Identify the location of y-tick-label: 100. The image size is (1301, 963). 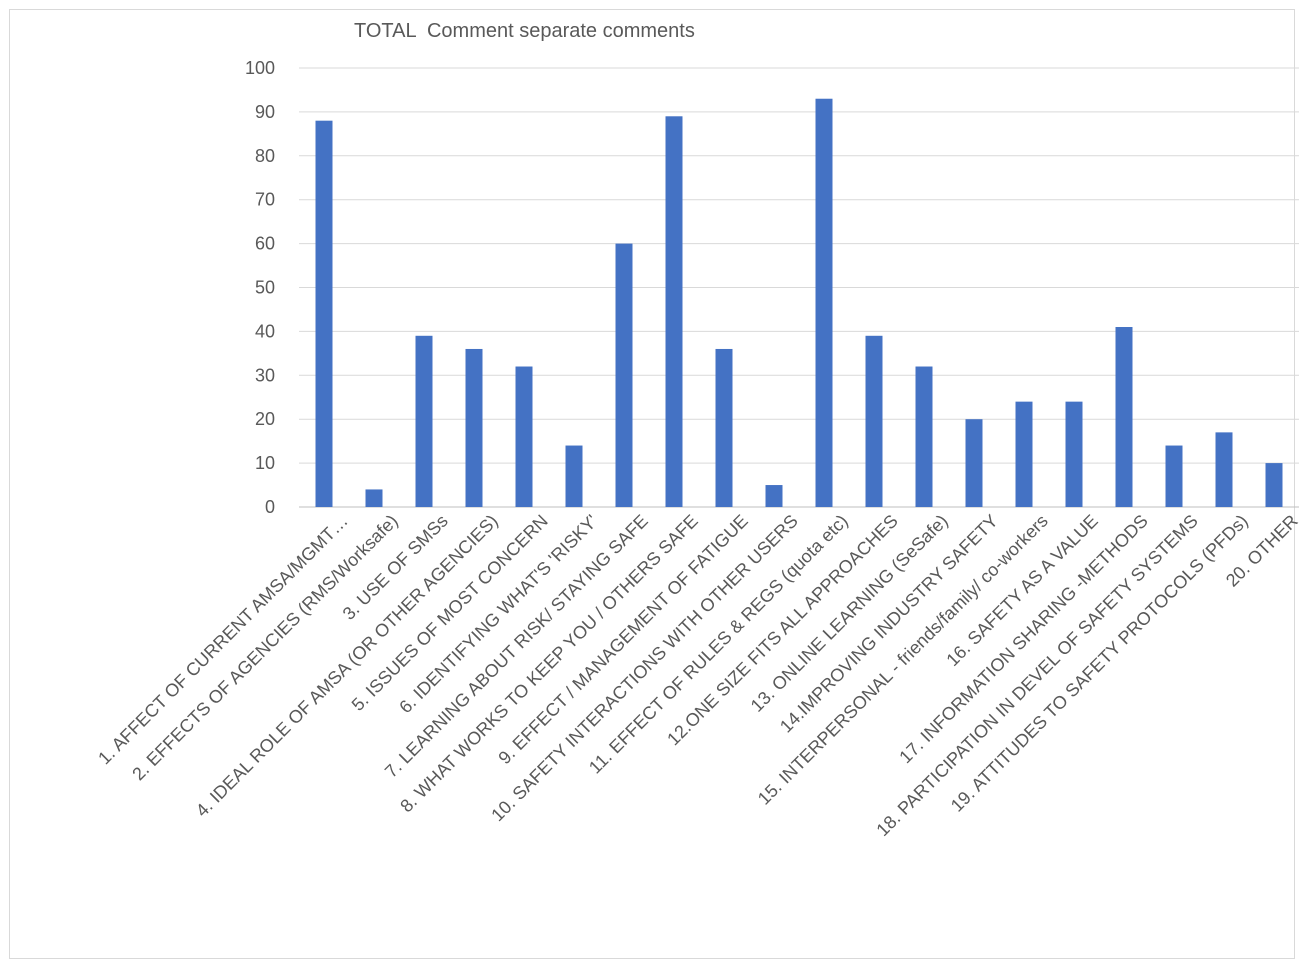
(260, 68).